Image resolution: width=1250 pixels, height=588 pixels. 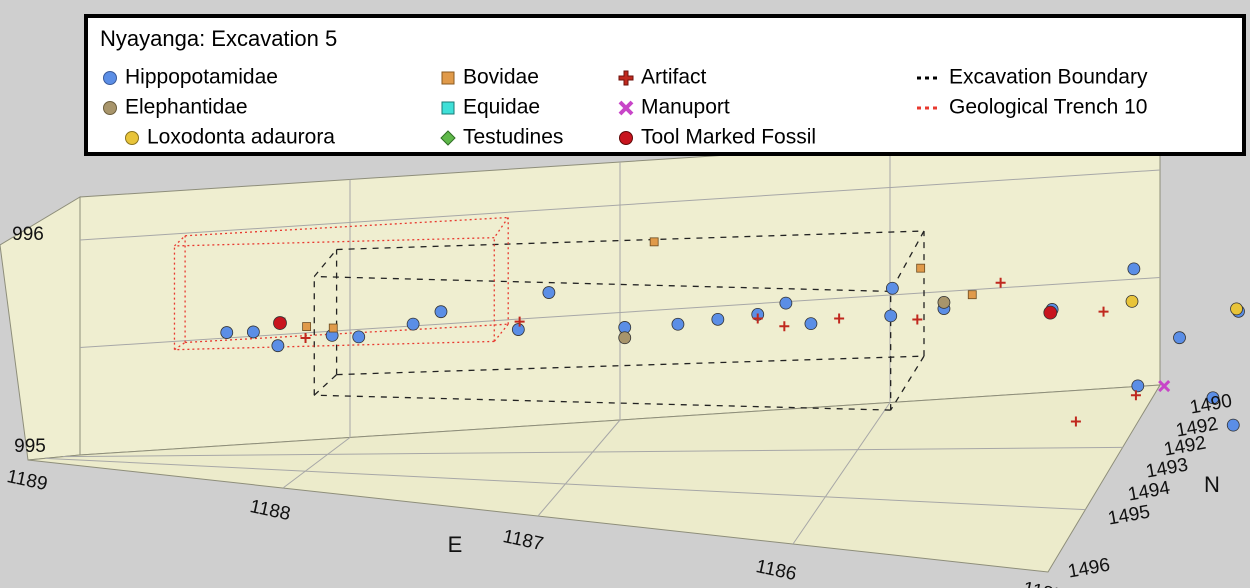 What do you see at coordinates (1048, 77) in the screenshot?
I see `legend-label: Excavation Boundary` at bounding box center [1048, 77].